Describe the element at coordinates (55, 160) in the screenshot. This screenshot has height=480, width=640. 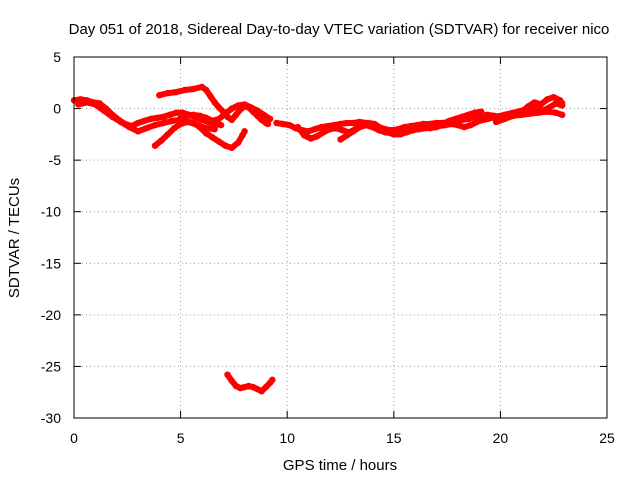
I see `y-tick-label: -5` at that location.